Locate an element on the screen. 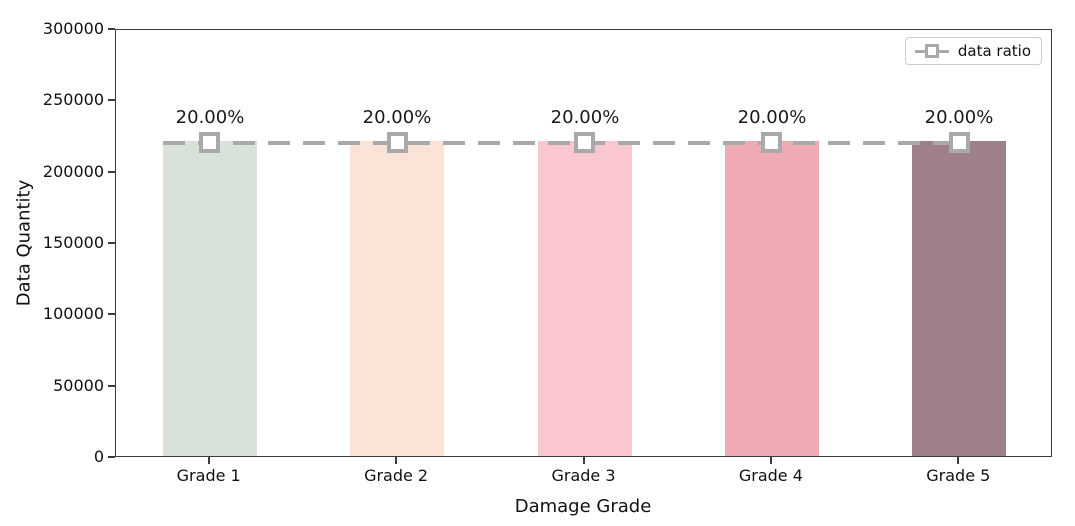 Image resolution: width=1075 pixels, height=526 pixels. y-tick-label: 0 is located at coordinates (98, 456).